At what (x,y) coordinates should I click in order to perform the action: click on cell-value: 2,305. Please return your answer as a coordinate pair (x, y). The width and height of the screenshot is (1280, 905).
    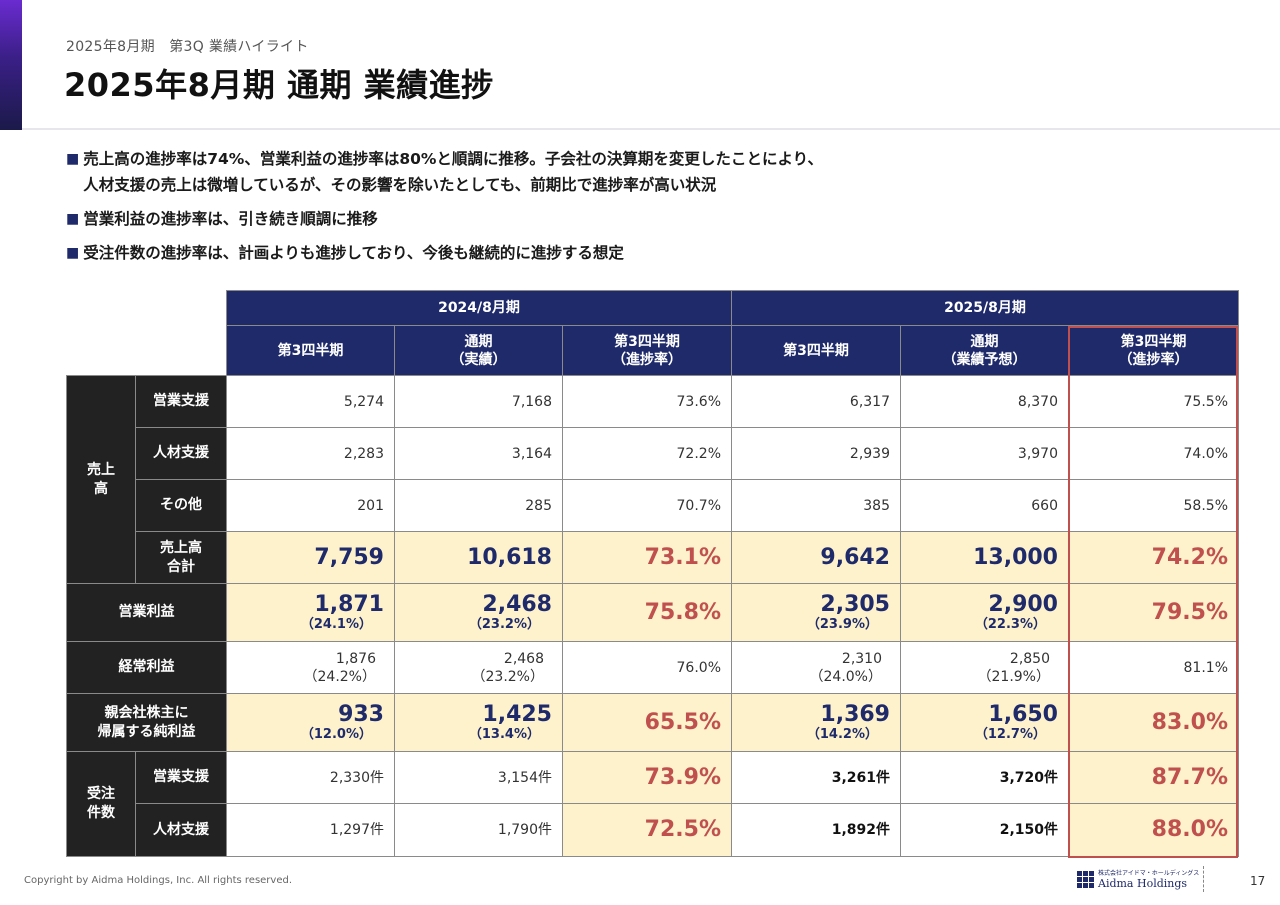
    Looking at the image, I should click on (855, 604).